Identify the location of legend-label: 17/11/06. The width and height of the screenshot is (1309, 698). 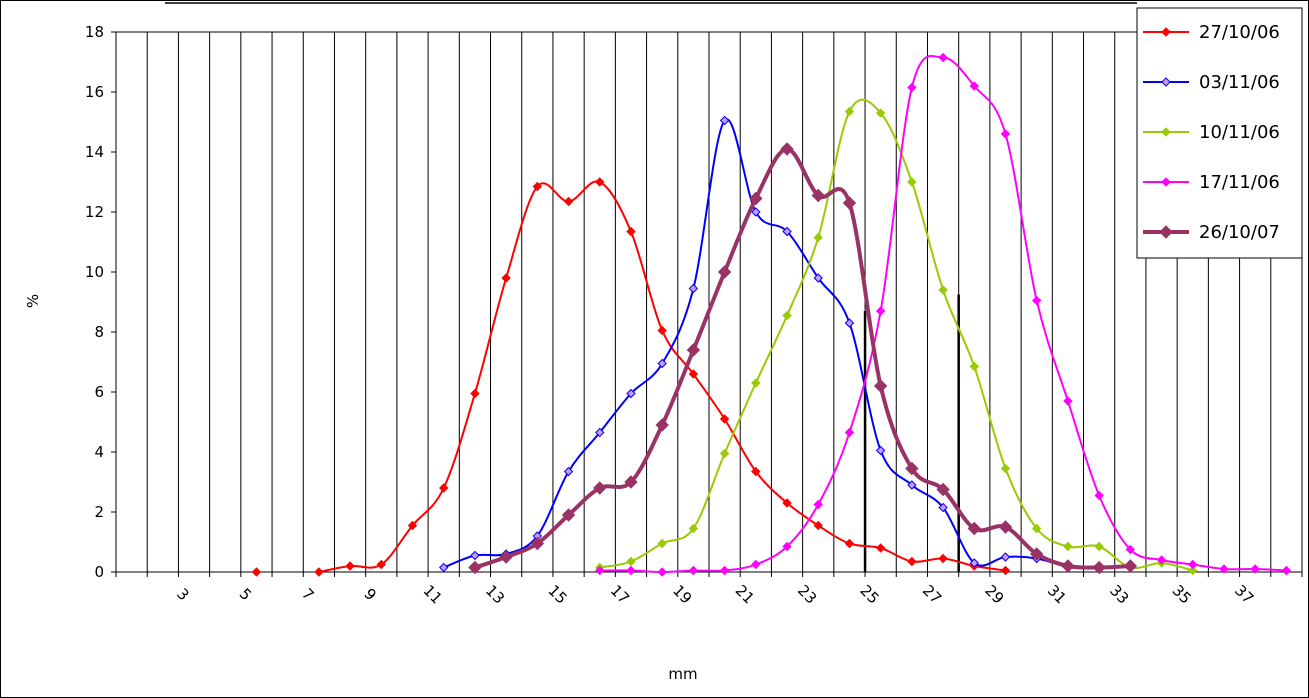
(1239, 182).